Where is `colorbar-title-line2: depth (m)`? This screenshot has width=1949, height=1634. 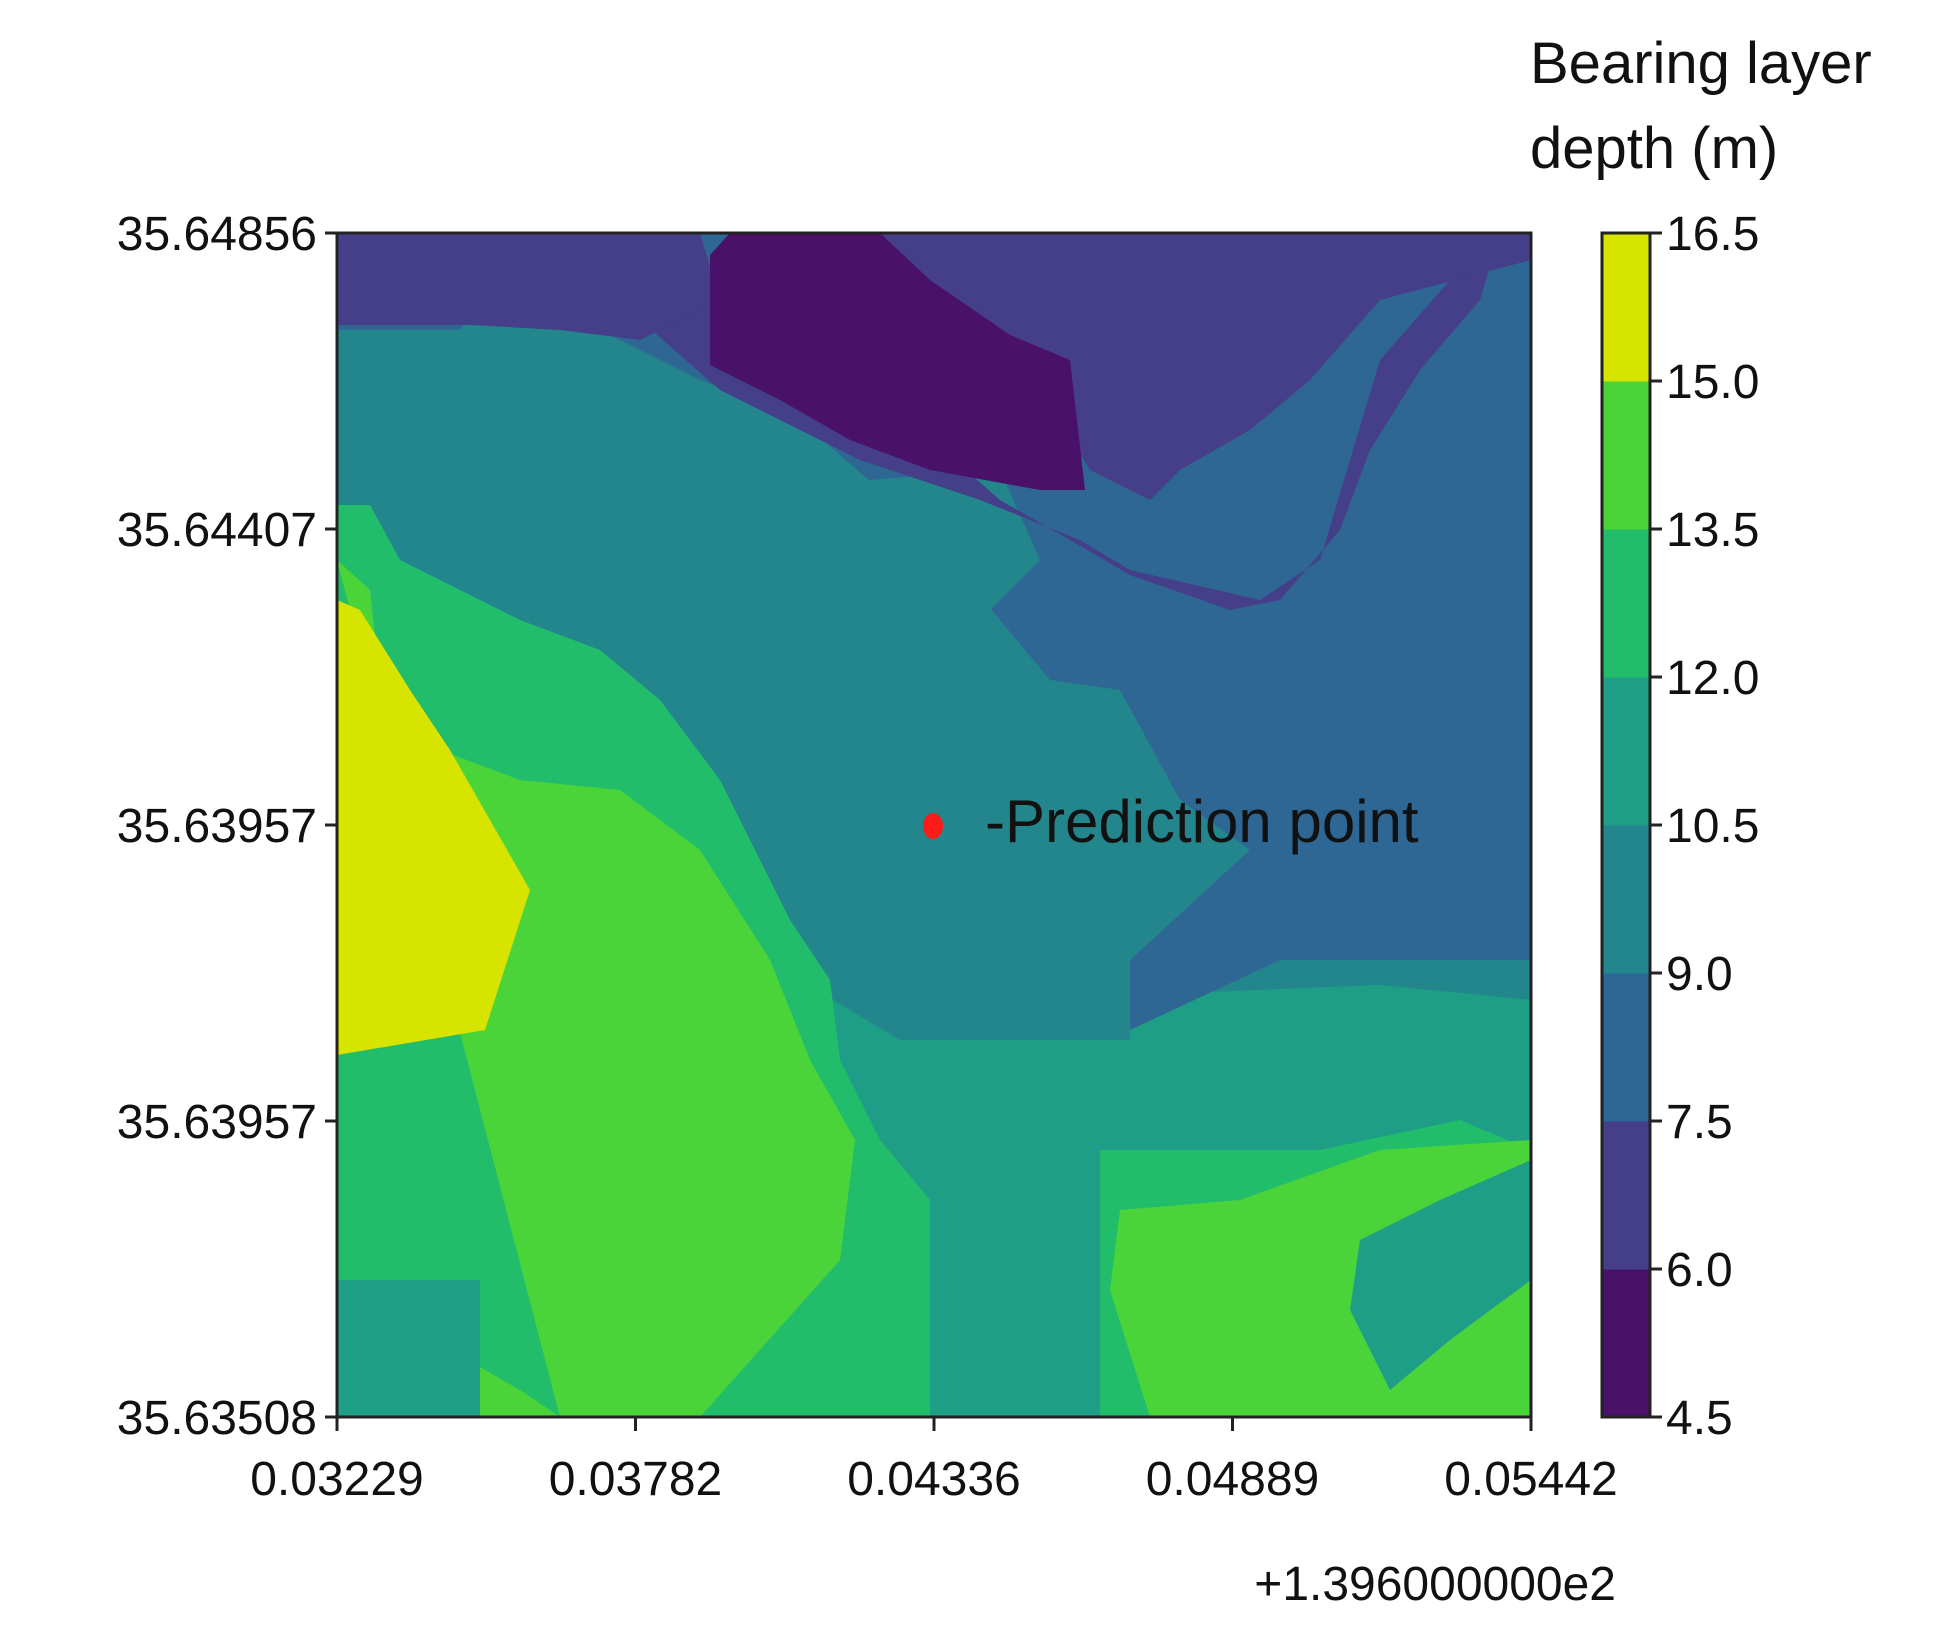
colorbar-title-line2: depth (m) is located at coordinates (1654, 148).